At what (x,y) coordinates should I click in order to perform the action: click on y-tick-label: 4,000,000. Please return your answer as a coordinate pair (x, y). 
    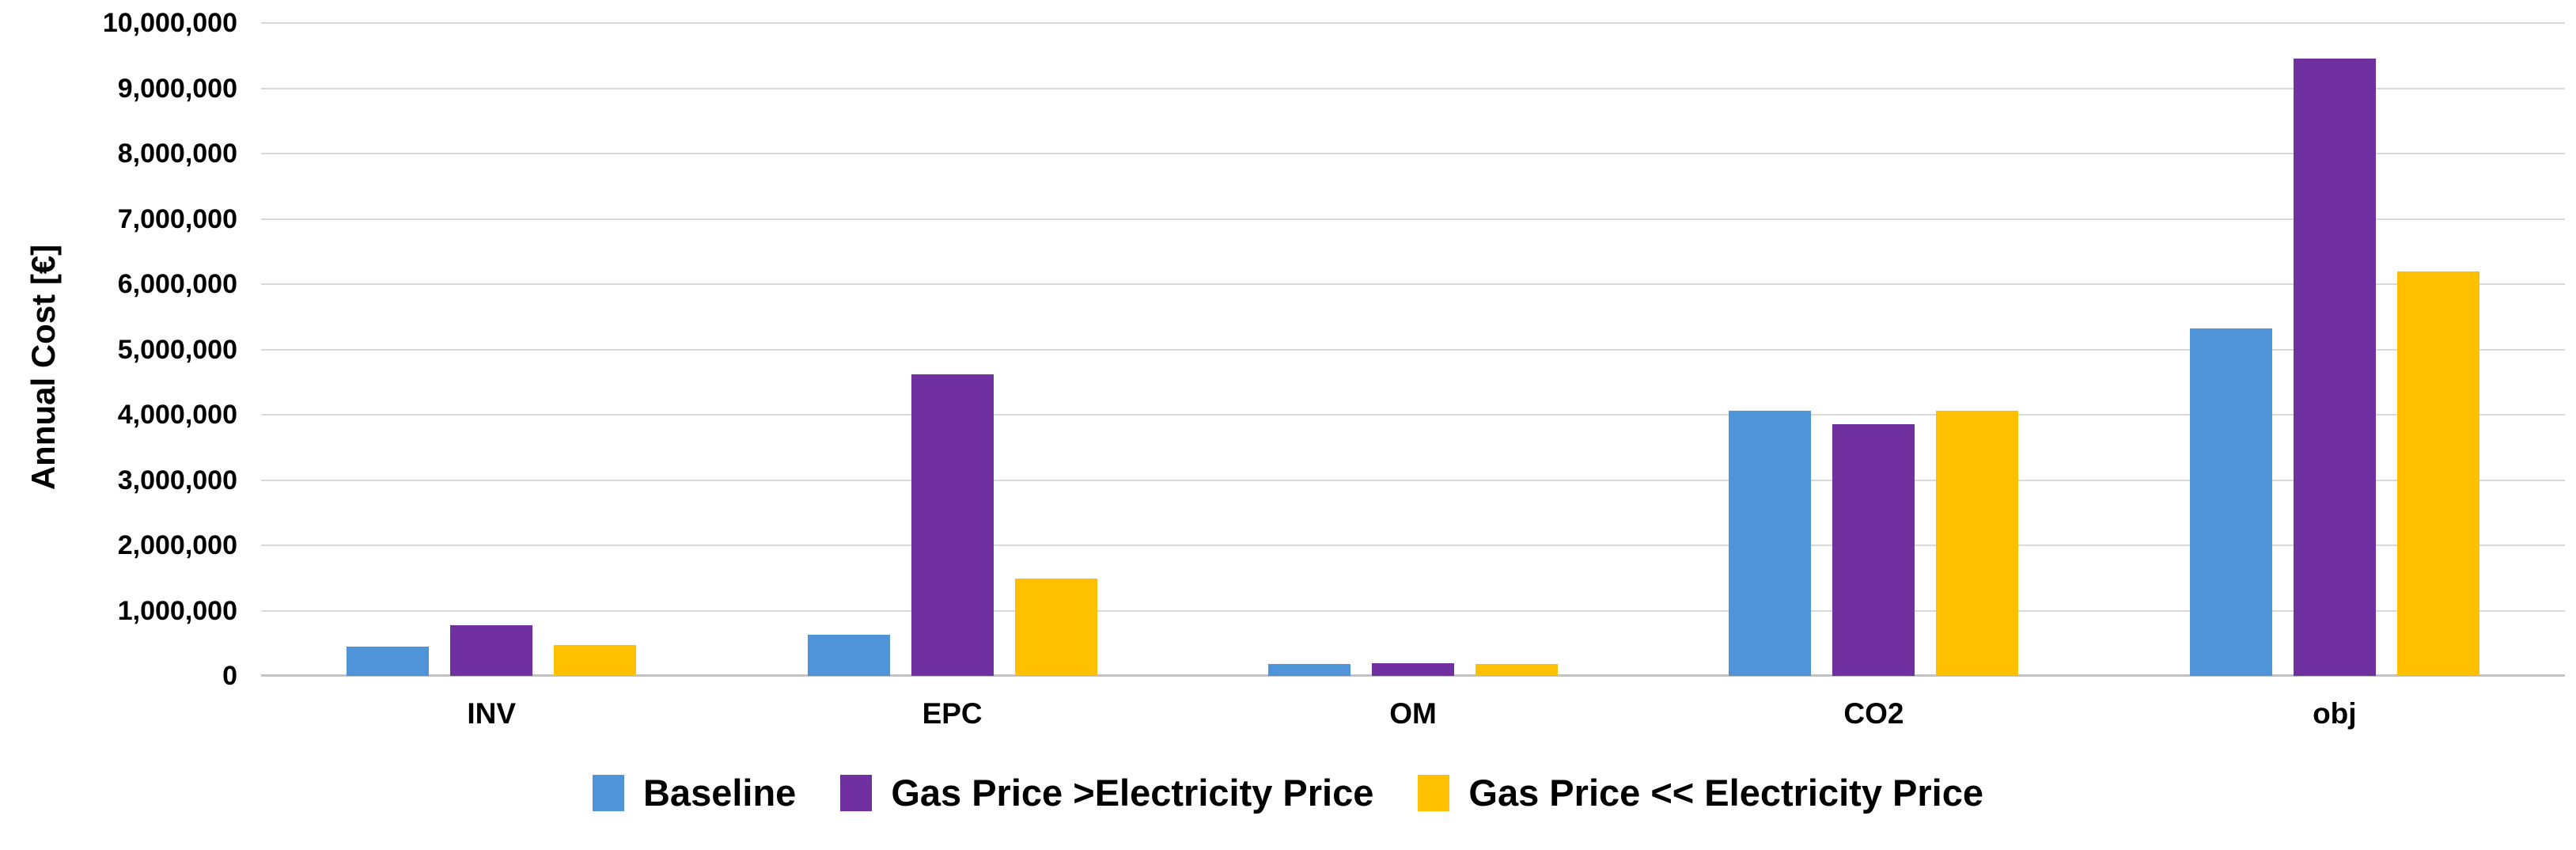
    Looking at the image, I should click on (177, 415).